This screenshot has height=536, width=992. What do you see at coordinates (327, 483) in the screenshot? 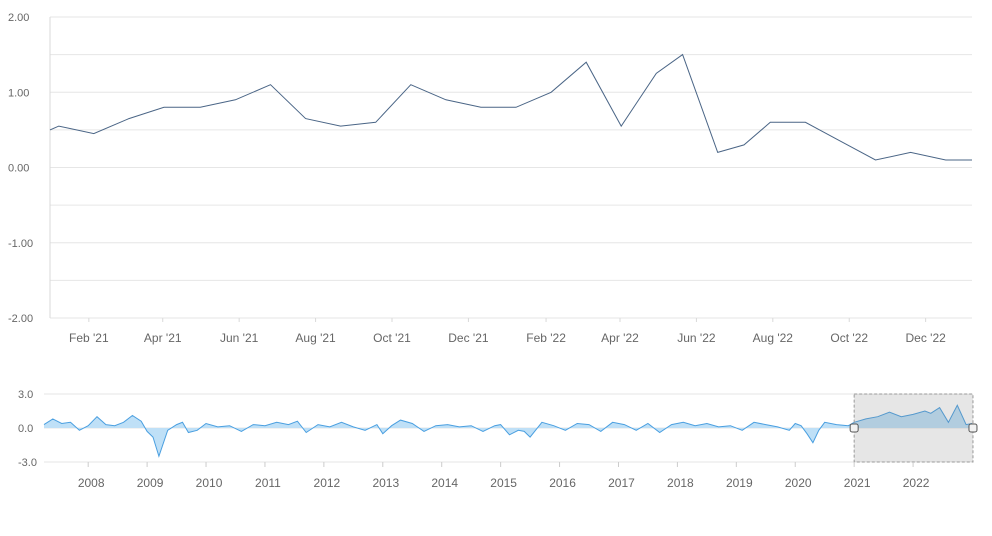
I see `navigator-x-tick-label: 2012` at bounding box center [327, 483].